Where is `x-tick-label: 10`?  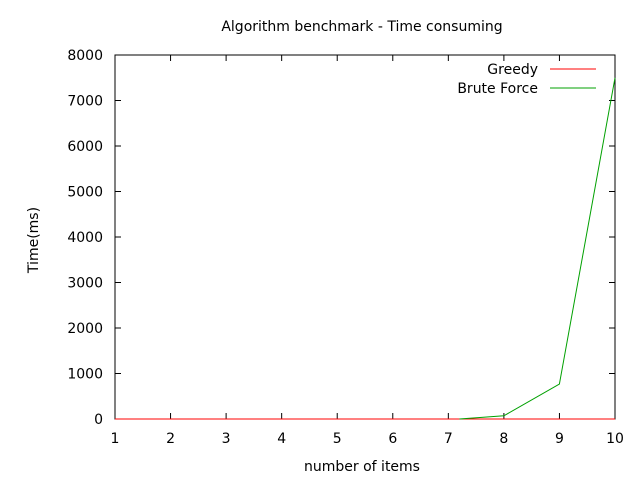
x-tick-label: 10 is located at coordinates (615, 439).